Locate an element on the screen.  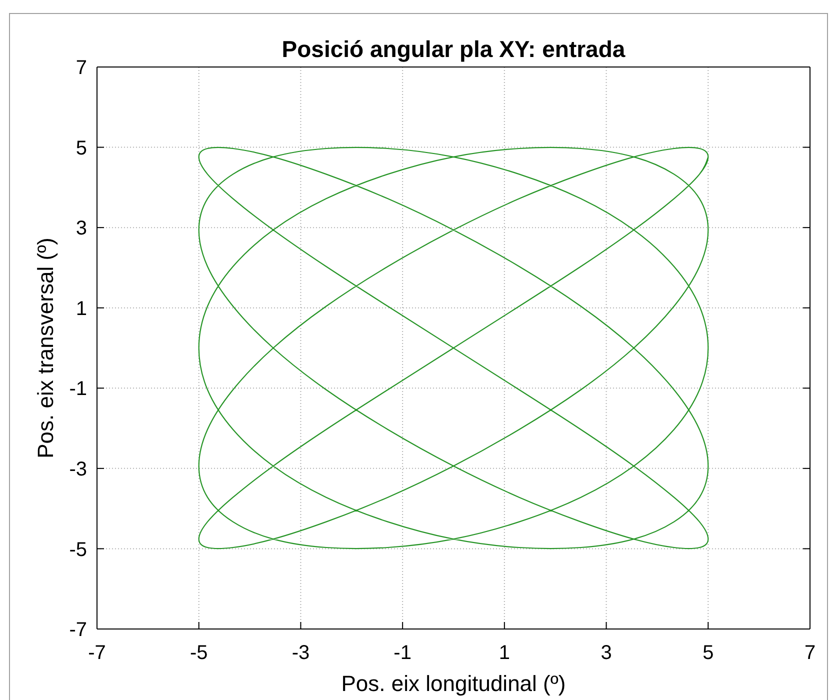
y-tick-label: -5 is located at coordinates (78, 549).